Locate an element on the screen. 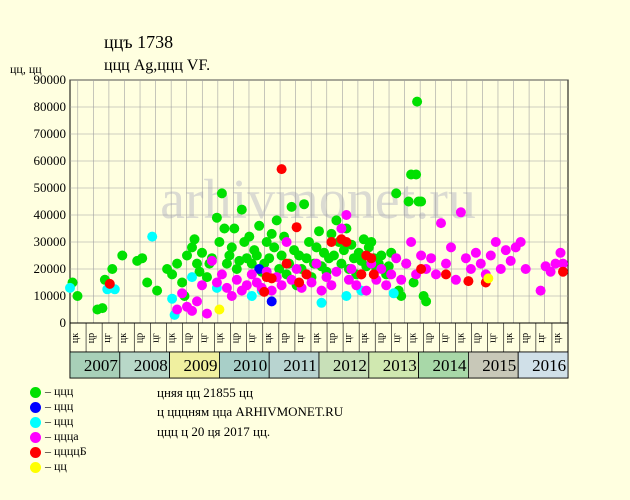 The image size is (630, 500). legend-label: – ццца is located at coordinates (62, 436).